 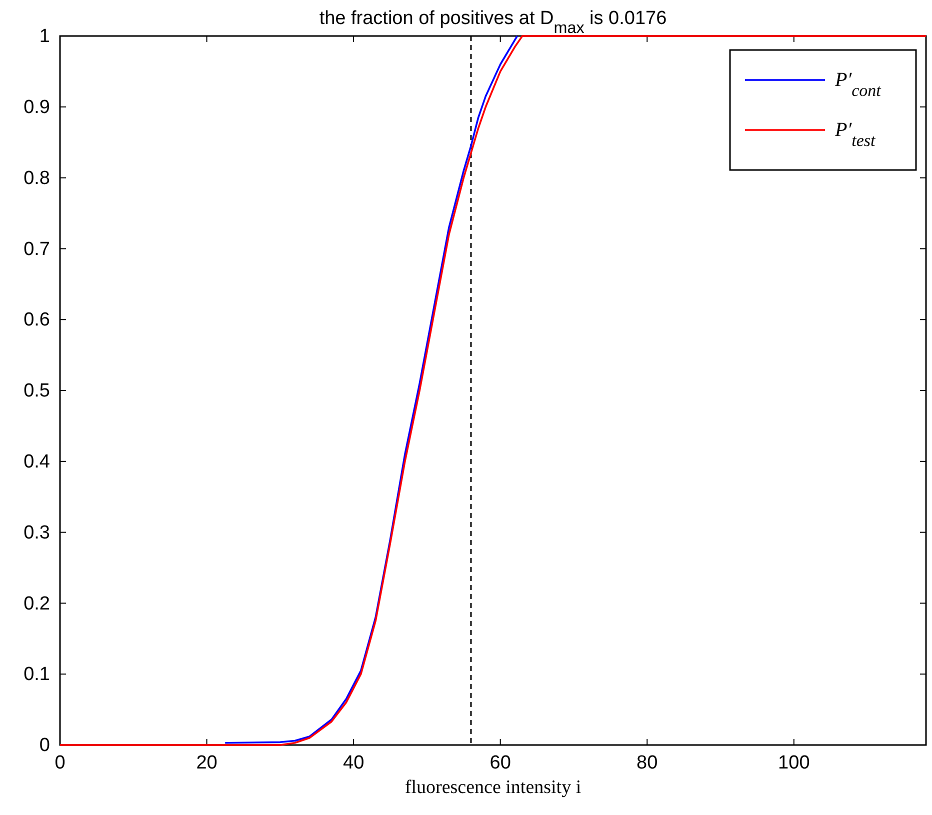 What do you see at coordinates (493, 787) in the screenshot?
I see `x-axis-title: fluorescence intensity i` at bounding box center [493, 787].